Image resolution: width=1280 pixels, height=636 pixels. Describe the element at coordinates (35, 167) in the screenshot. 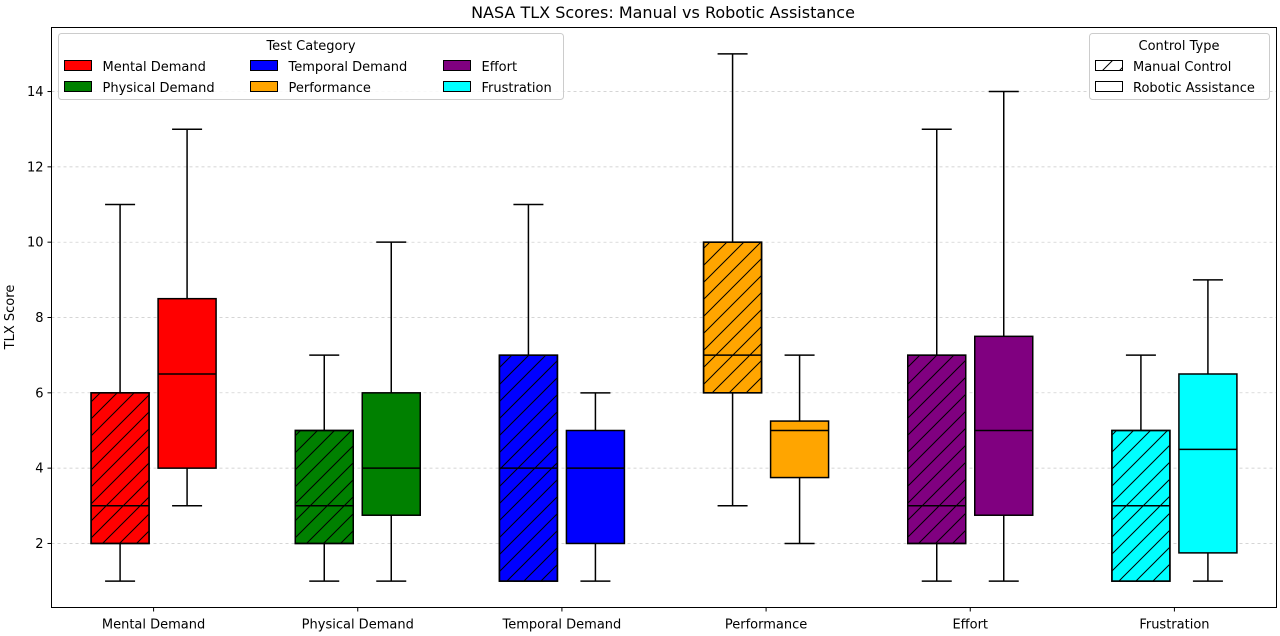

I see `y-tick-label: 12` at that location.